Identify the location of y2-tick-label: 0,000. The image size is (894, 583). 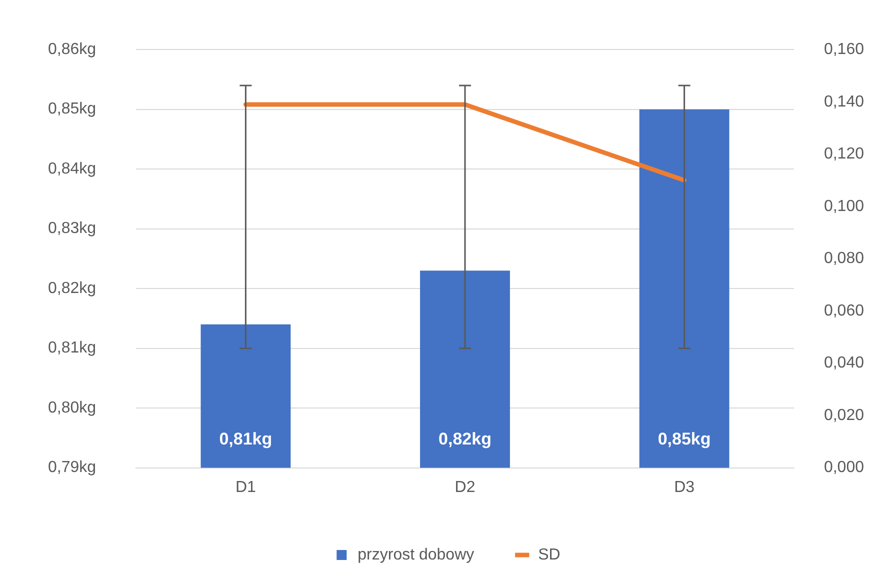
(844, 467).